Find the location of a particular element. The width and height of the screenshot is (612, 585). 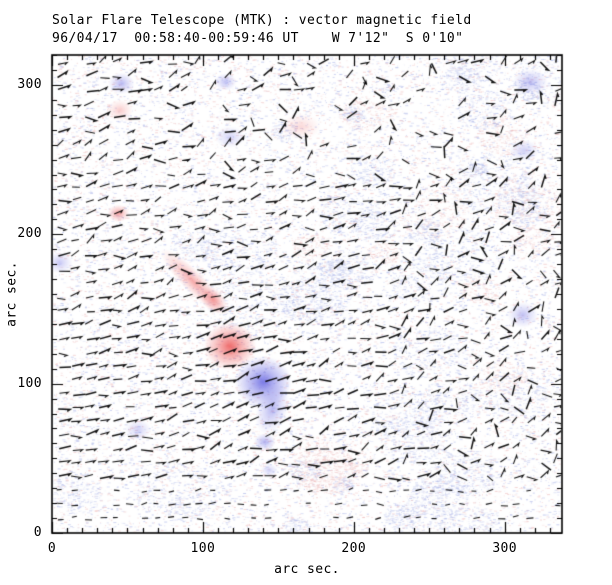

y-tick-label: 300 is located at coordinates (29, 84).